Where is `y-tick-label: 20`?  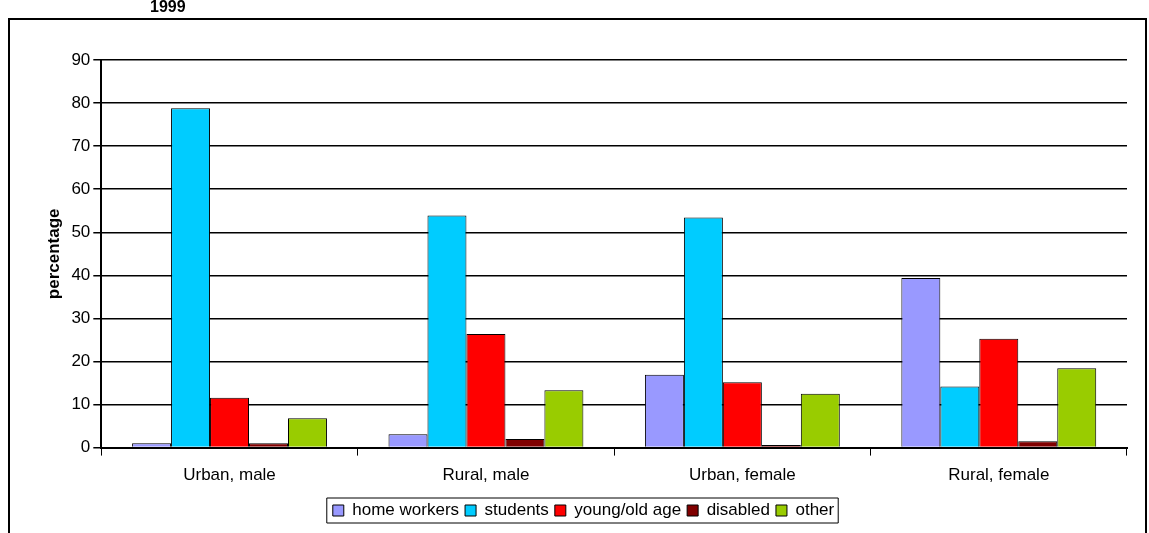 y-tick-label: 20 is located at coordinates (81, 361).